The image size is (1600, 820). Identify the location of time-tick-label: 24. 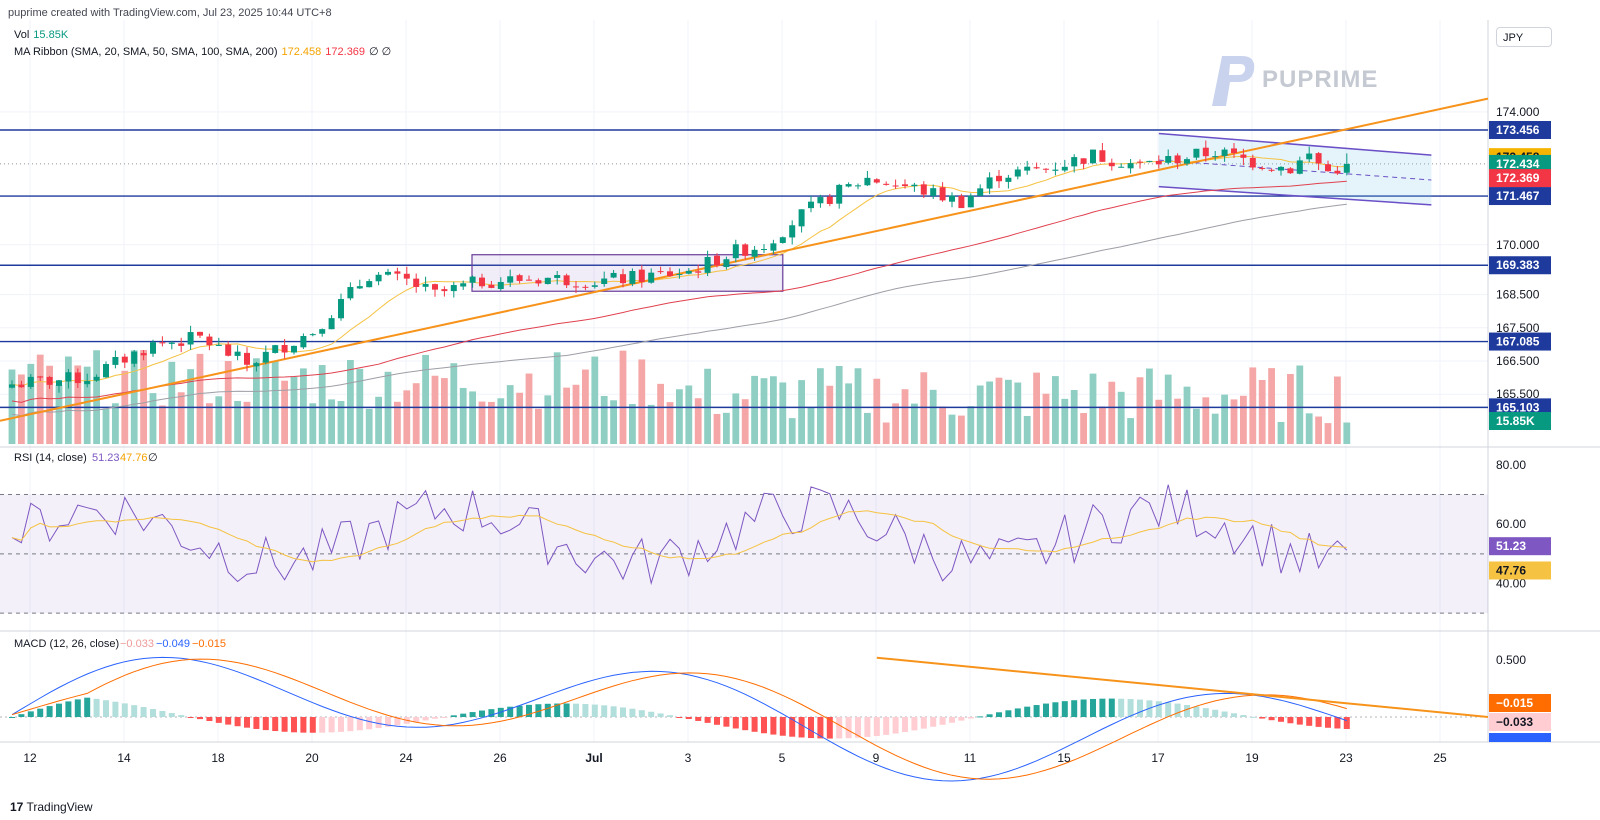
(406, 758).